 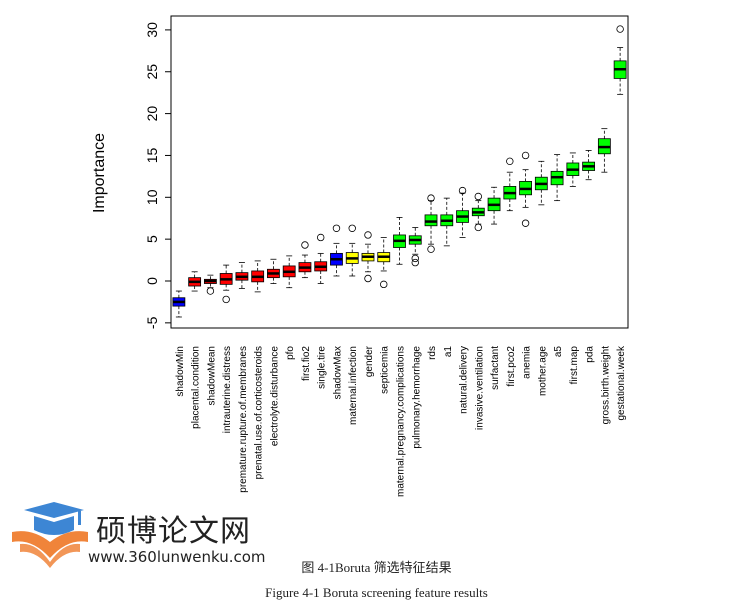 I want to click on y-tick-label: 25, so click(x=152, y=72).